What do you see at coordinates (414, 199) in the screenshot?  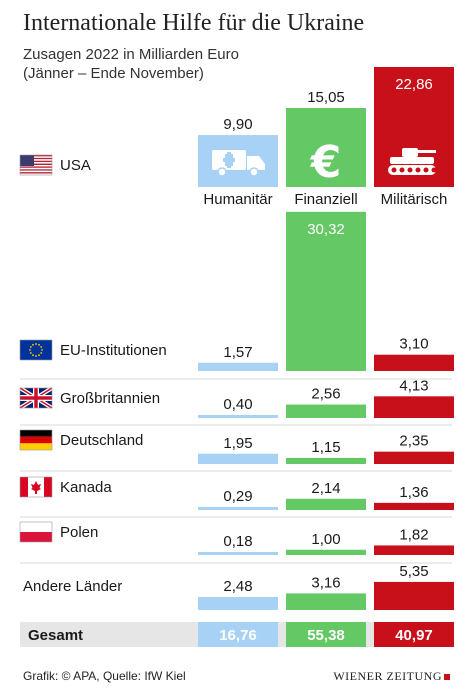 I see `category-label: Militärisch` at bounding box center [414, 199].